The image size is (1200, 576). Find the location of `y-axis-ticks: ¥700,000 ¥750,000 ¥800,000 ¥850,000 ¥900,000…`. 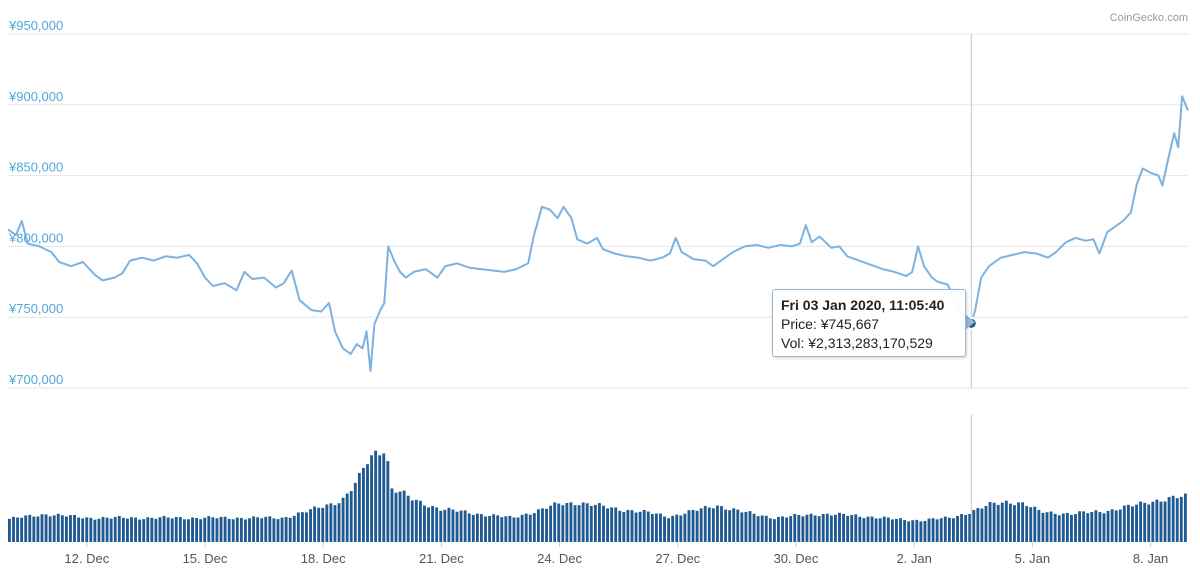

y-axis-ticks: ¥700,000 ¥750,000 ¥800,000 ¥850,000 ¥900,000… is located at coordinates (35, 202).